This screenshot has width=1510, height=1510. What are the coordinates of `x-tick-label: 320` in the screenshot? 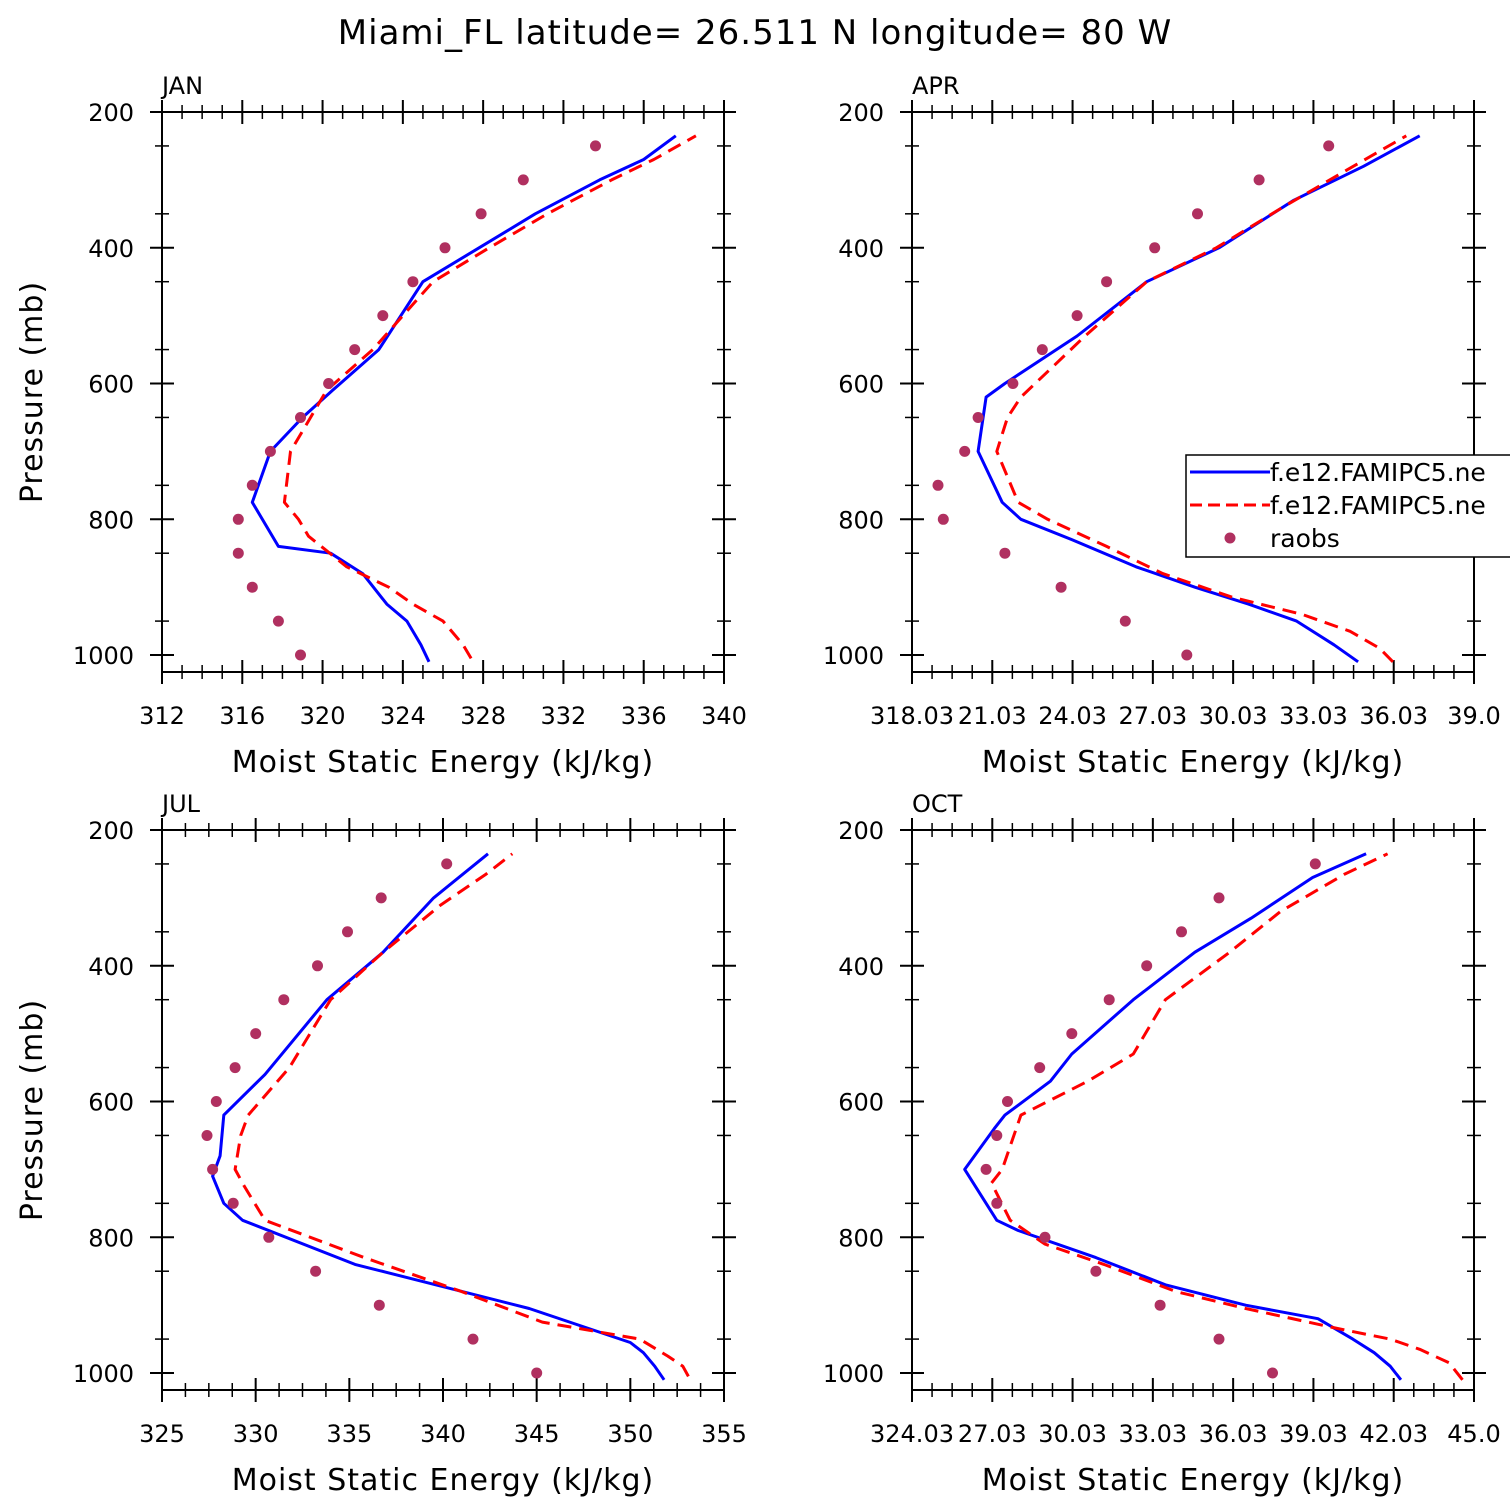 It's located at (323, 716).